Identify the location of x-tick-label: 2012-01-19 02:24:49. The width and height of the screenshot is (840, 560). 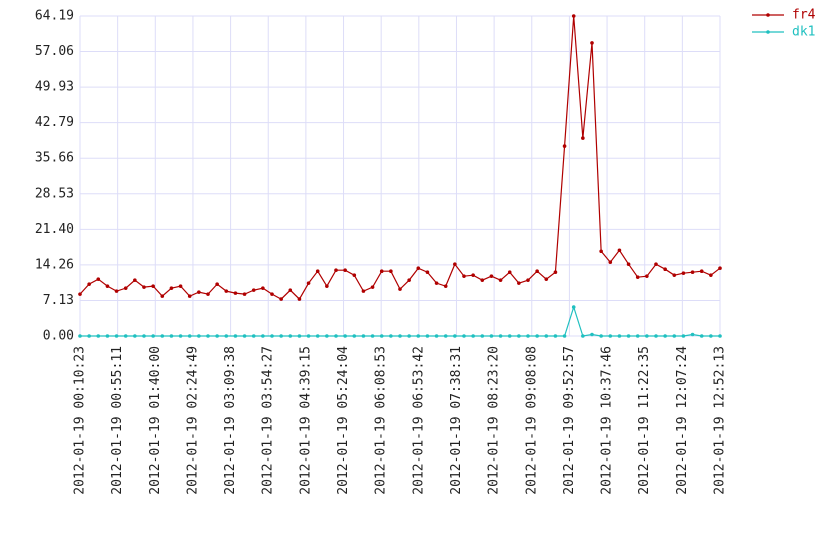
(192, 420).